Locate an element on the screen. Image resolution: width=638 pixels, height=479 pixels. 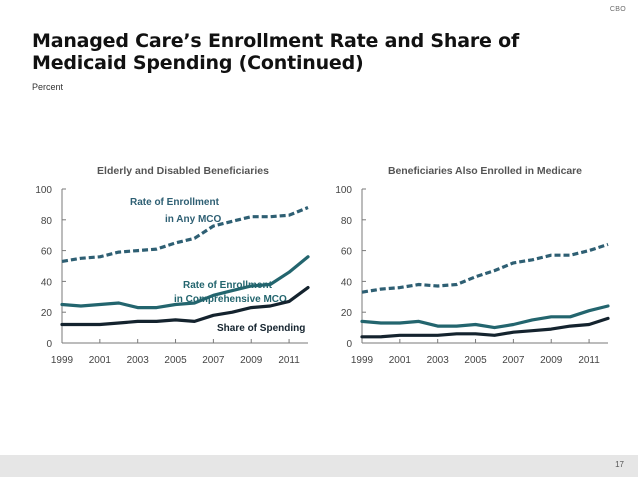
chart-title: Beneficiaries Also Enrolled in Medicare is located at coordinates (485, 171).